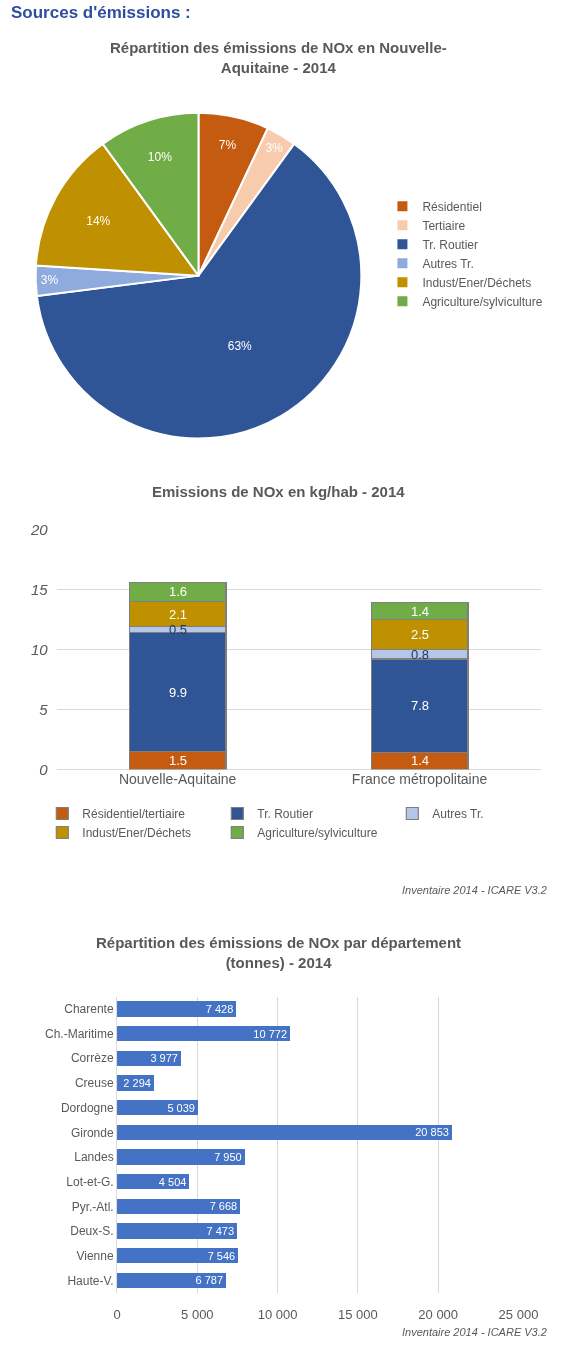 Image resolution: width=572 pixels, height=1362 pixels. I want to click on data-label: 9.9, so click(178, 692).